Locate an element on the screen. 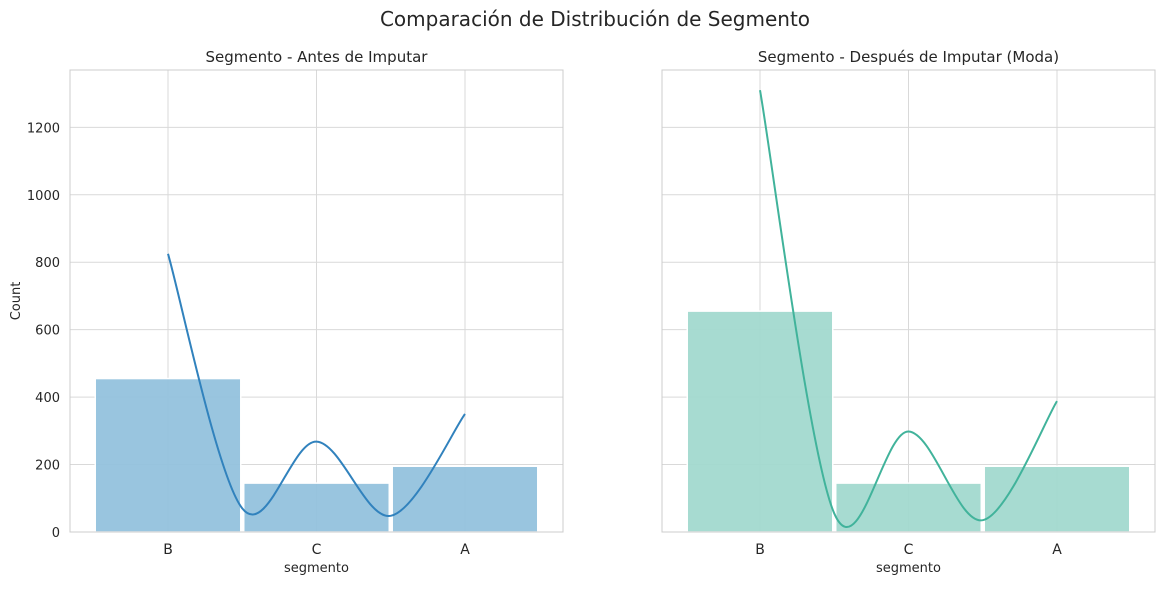 This screenshot has width=1165, height=589. left-x-axis-label: segmento is located at coordinates (316, 568).